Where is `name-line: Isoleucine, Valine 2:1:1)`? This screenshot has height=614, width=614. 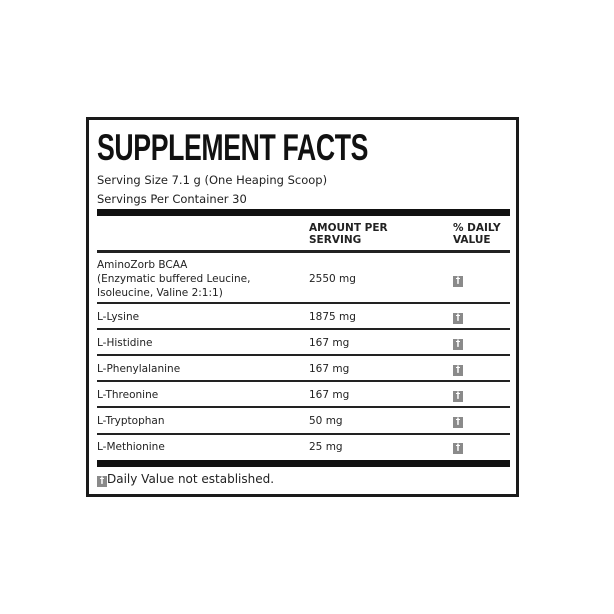 name-line: Isoleucine, Valine 2:1:1) is located at coordinates (160, 293).